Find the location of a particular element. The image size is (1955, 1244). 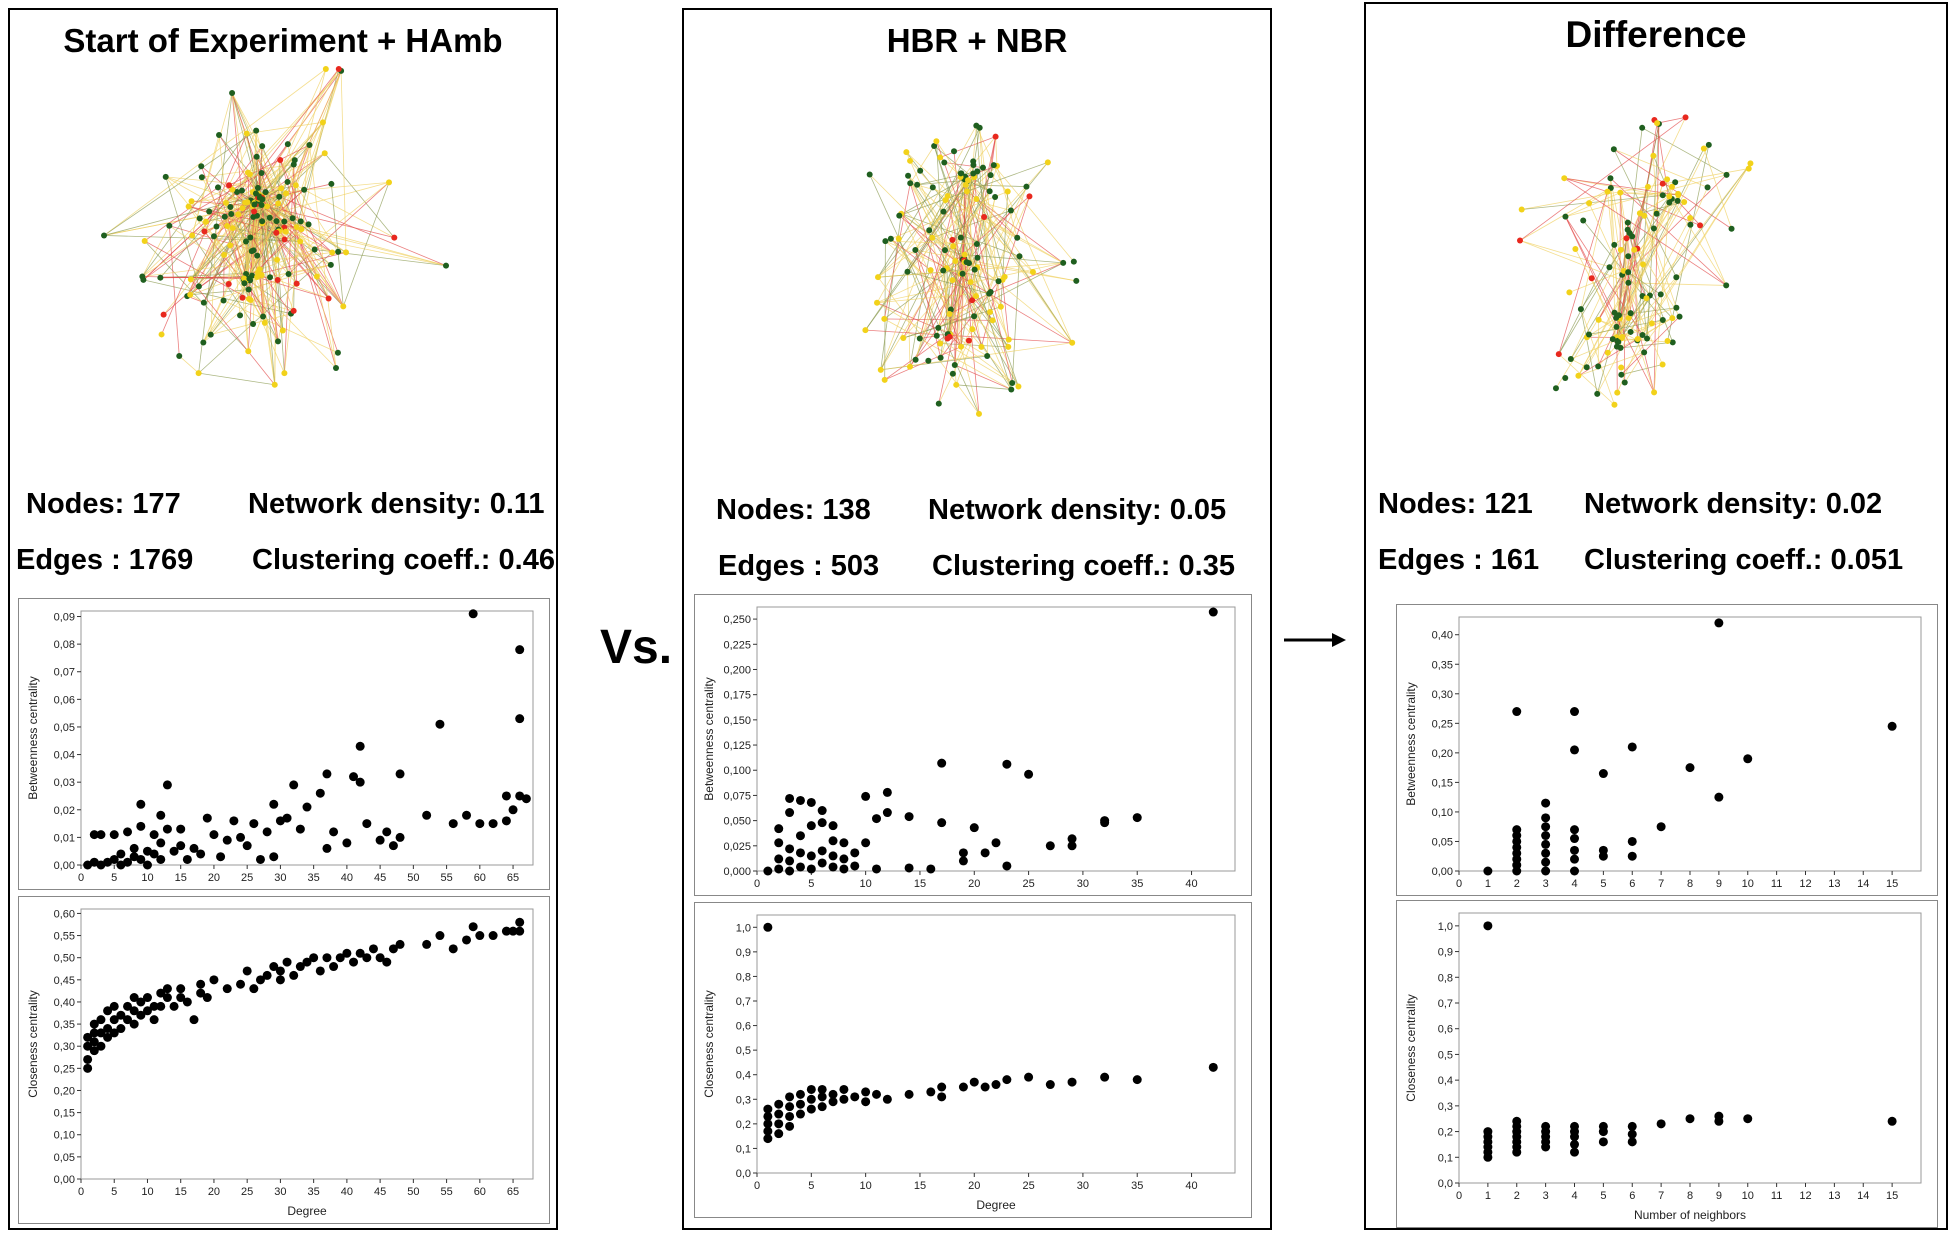

x-tick-label: 1 is located at coordinates (1488, 884).